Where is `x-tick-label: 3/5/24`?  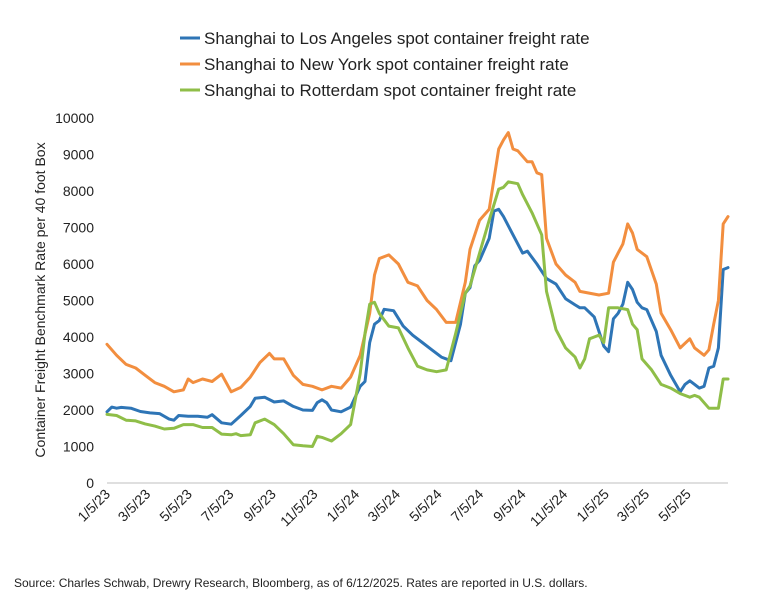
x-tick-label: 3/5/24 is located at coordinates (383, 505).